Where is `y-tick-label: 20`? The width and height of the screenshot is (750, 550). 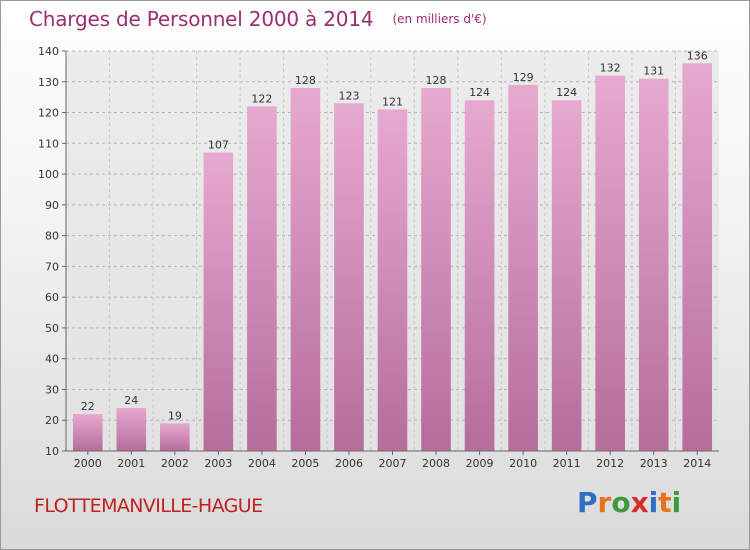 y-tick-label: 20 is located at coordinates (52, 420).